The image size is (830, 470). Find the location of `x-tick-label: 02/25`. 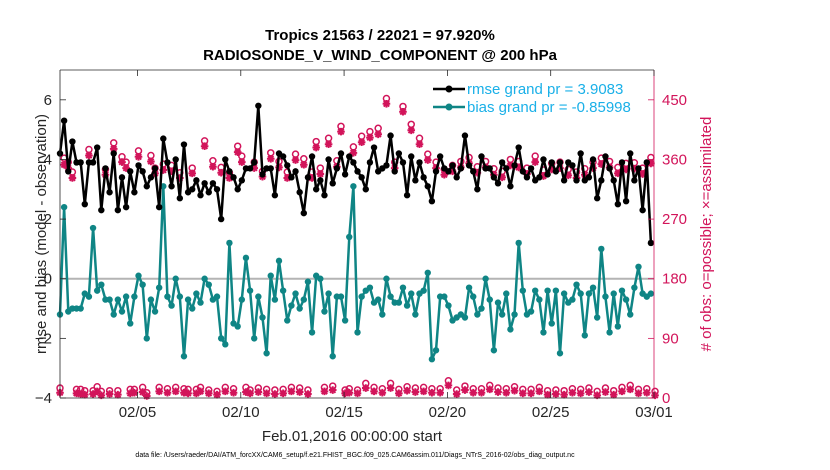

x-tick-label: 02/25 is located at coordinates (551, 412).